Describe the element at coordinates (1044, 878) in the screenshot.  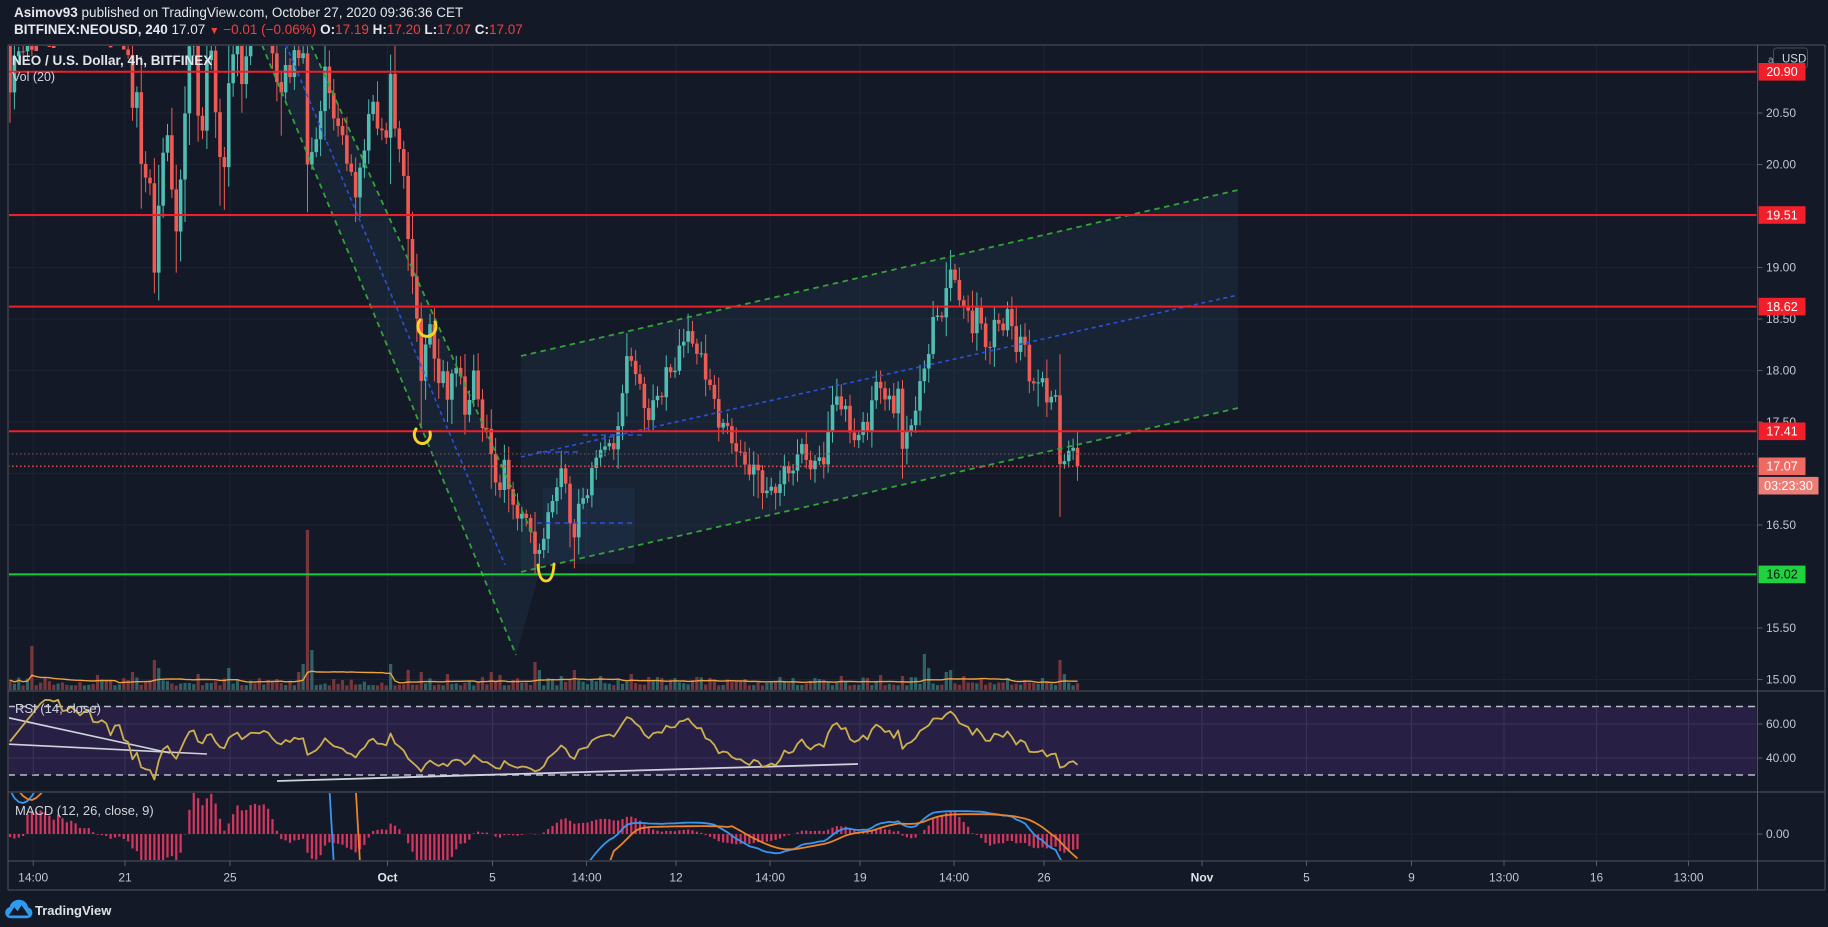
I see `svg-text: 26` at that location.